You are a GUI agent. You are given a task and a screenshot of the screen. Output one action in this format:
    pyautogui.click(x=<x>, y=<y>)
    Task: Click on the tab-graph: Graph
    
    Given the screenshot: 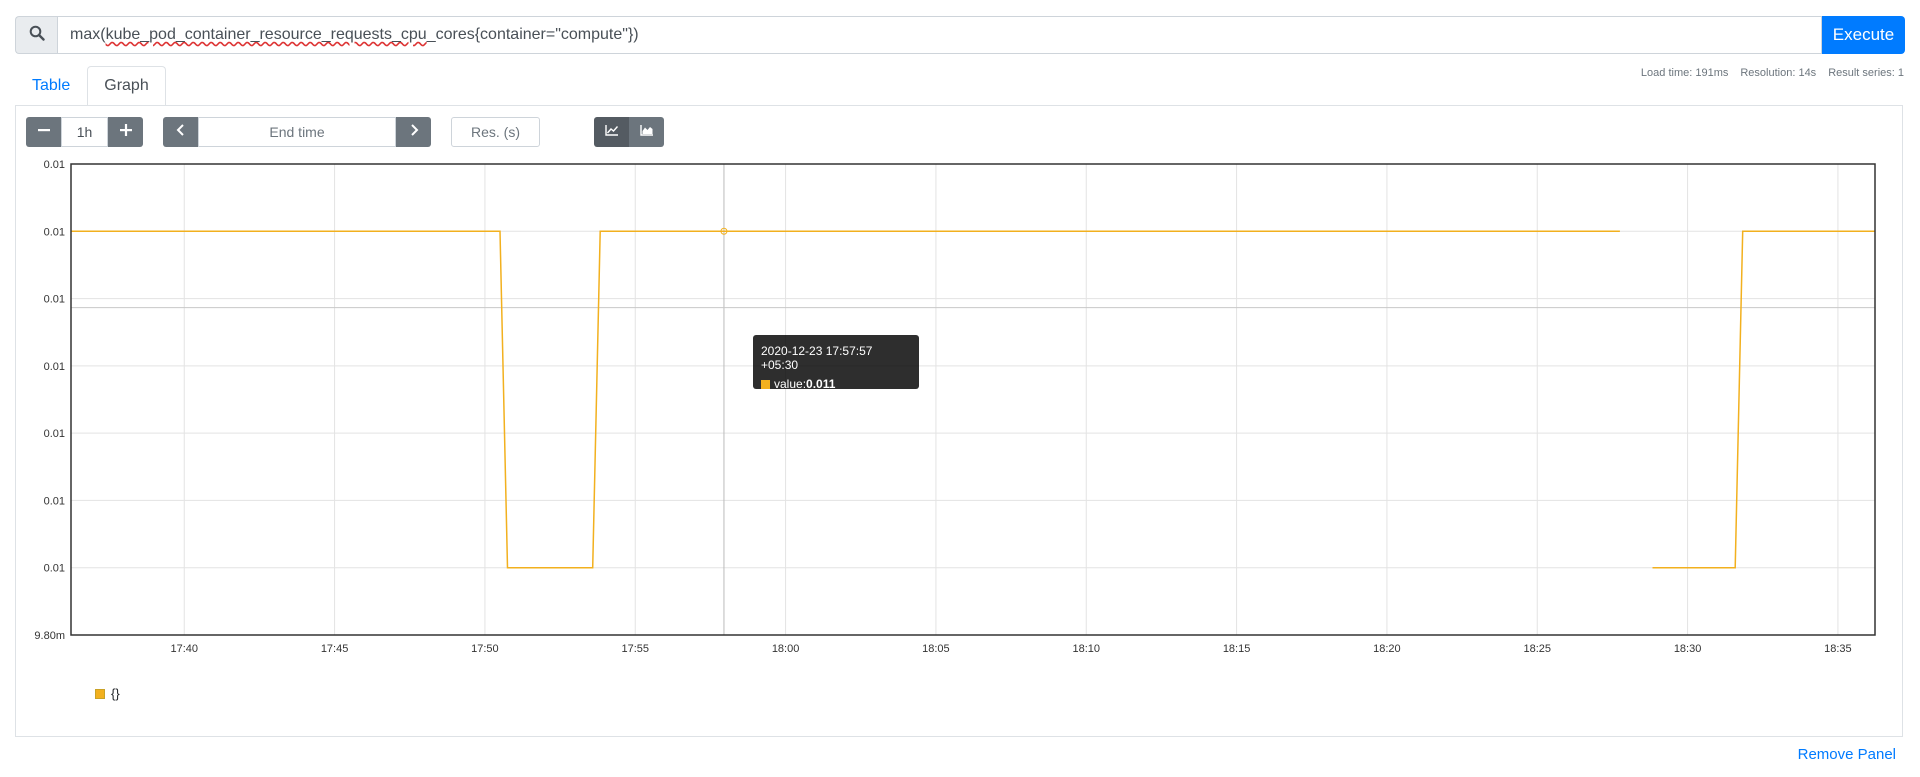 What is the action you would take?
    pyautogui.click(x=126, y=86)
    